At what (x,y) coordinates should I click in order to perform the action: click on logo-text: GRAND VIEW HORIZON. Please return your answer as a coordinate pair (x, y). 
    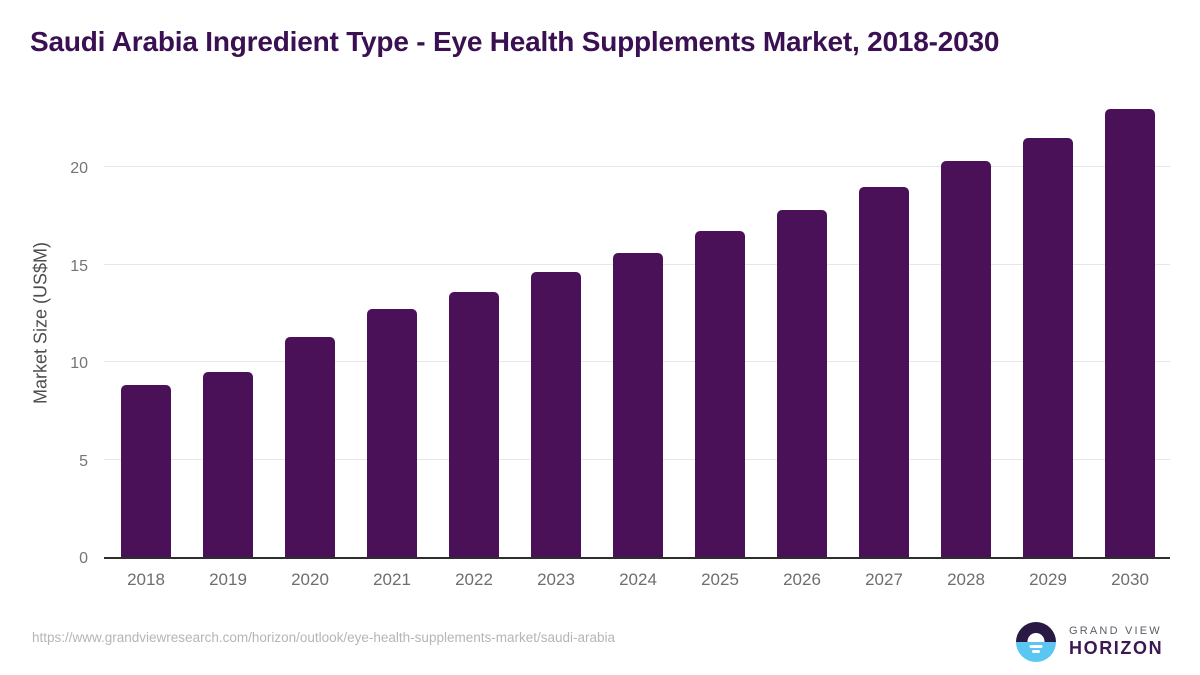
    Looking at the image, I should click on (1116, 642).